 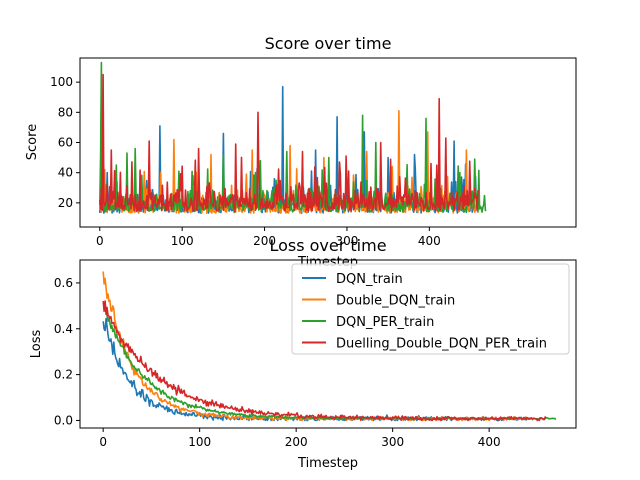 What do you see at coordinates (489, 442) in the screenshot?
I see `loss-x-tick-label: 400` at bounding box center [489, 442].